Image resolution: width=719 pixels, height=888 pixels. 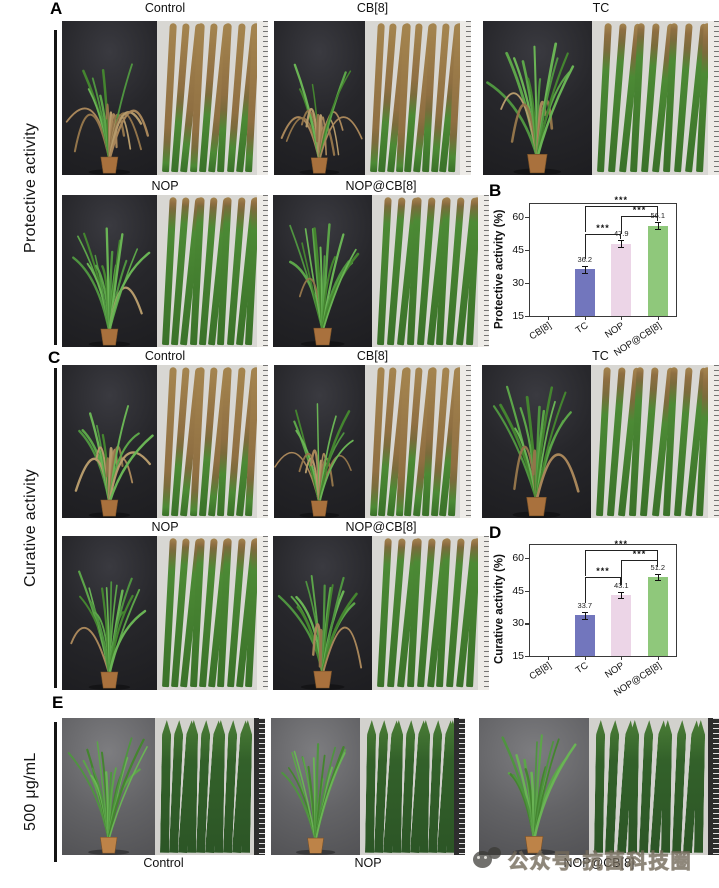 I want to click on condition-label: TC, so click(x=601, y=8).